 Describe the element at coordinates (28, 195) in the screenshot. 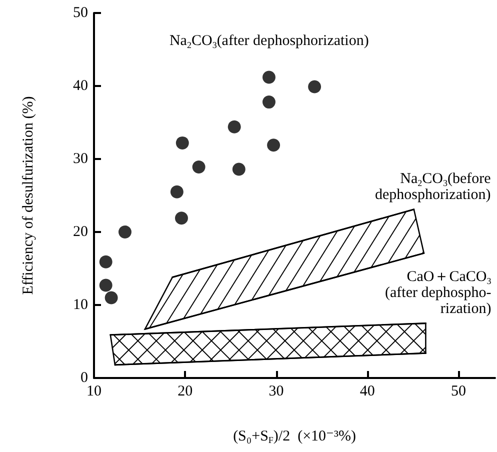

I see `y-axis-title: Efficiency of desulfurization (%)` at that location.